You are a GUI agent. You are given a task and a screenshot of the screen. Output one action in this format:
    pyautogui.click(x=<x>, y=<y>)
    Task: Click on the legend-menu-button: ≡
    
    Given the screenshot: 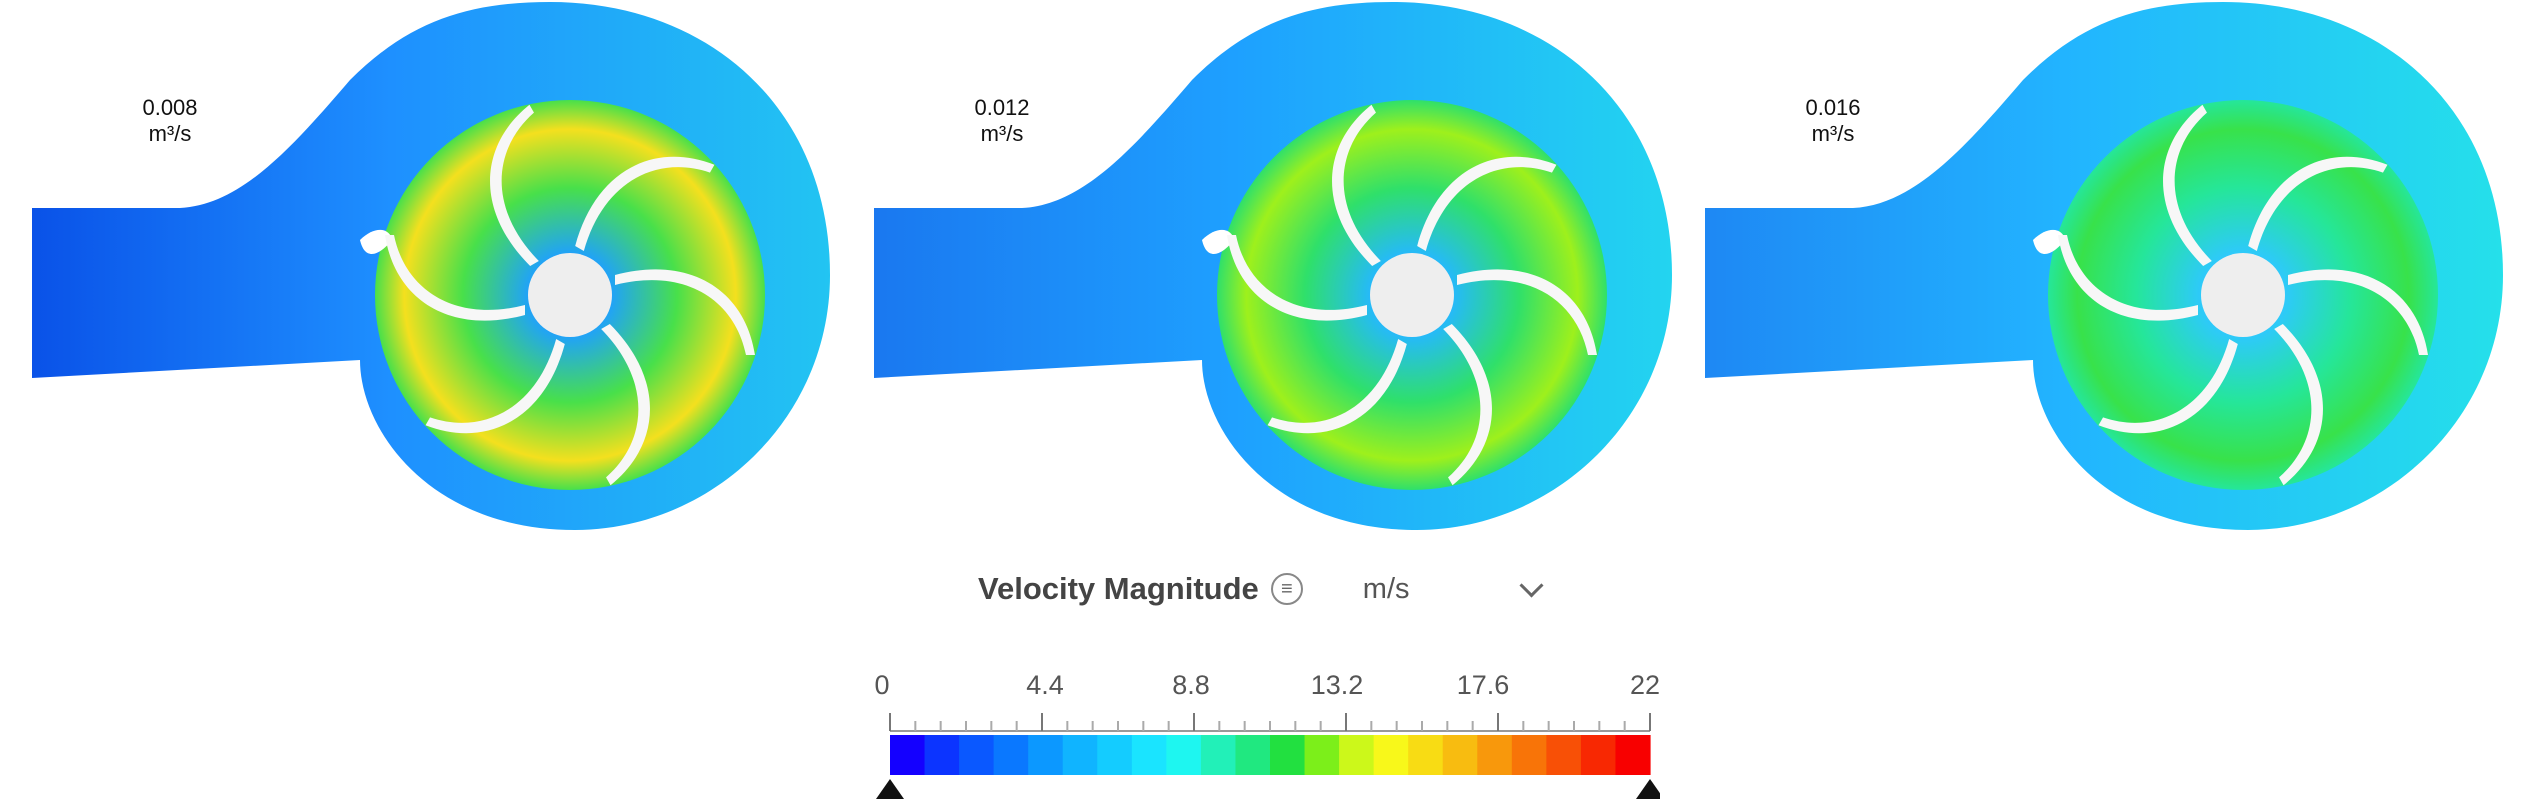 What is the action you would take?
    pyautogui.click(x=1286, y=589)
    